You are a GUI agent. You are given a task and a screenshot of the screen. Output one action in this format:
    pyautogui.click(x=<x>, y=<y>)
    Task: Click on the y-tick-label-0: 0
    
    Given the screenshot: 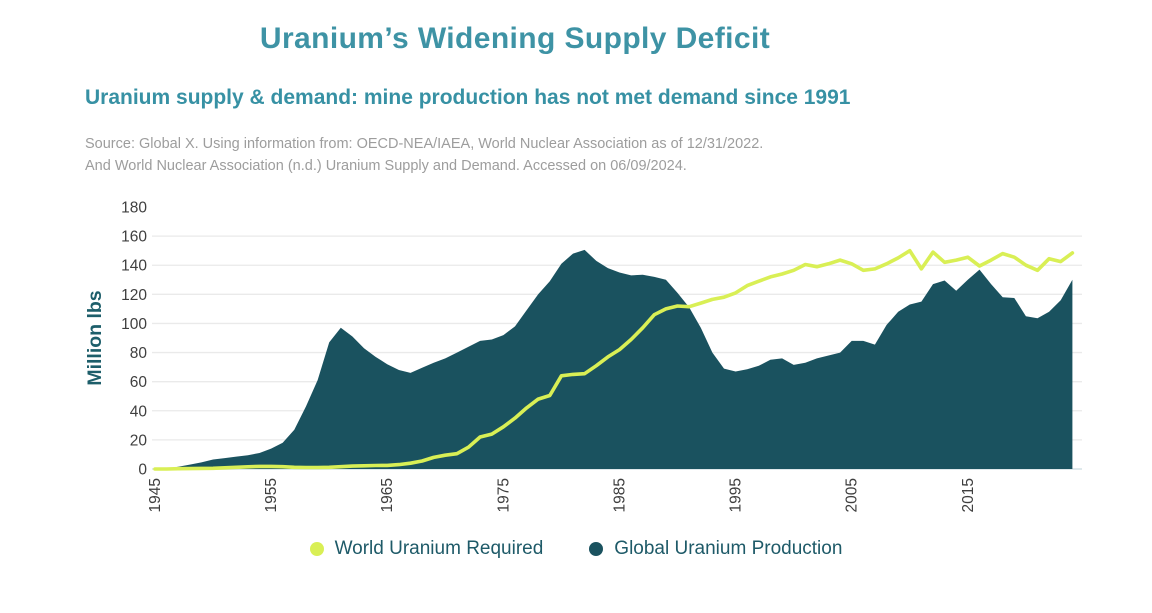 What is the action you would take?
    pyautogui.click(x=142, y=470)
    